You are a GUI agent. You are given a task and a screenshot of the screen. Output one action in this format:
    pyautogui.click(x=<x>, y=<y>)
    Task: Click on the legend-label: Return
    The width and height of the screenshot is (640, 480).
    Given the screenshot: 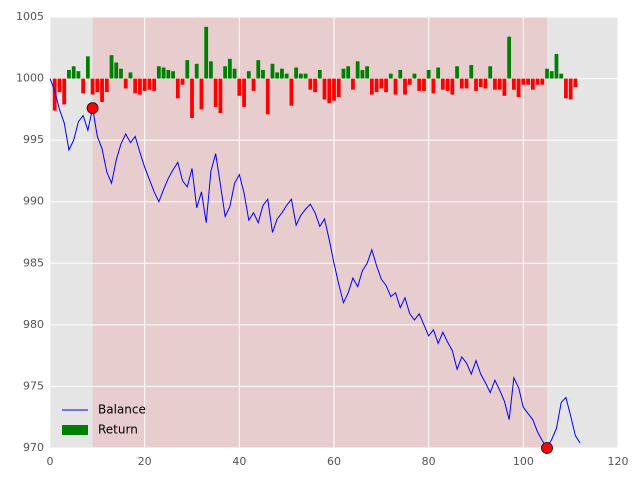 What is the action you would take?
    pyautogui.click(x=118, y=430)
    